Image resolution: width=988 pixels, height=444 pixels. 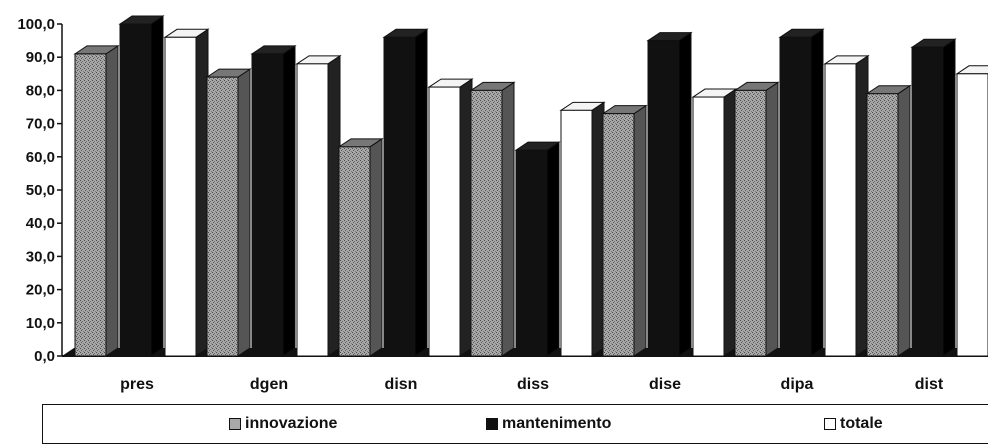 I want to click on bar-totale-diss, so click(x=582, y=229).